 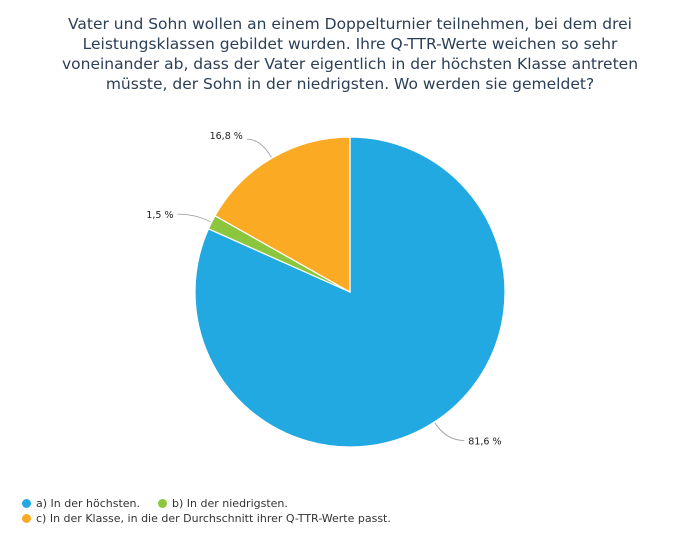 I want to click on legend-label-b: b) In der niedrigsten., so click(x=230, y=503).